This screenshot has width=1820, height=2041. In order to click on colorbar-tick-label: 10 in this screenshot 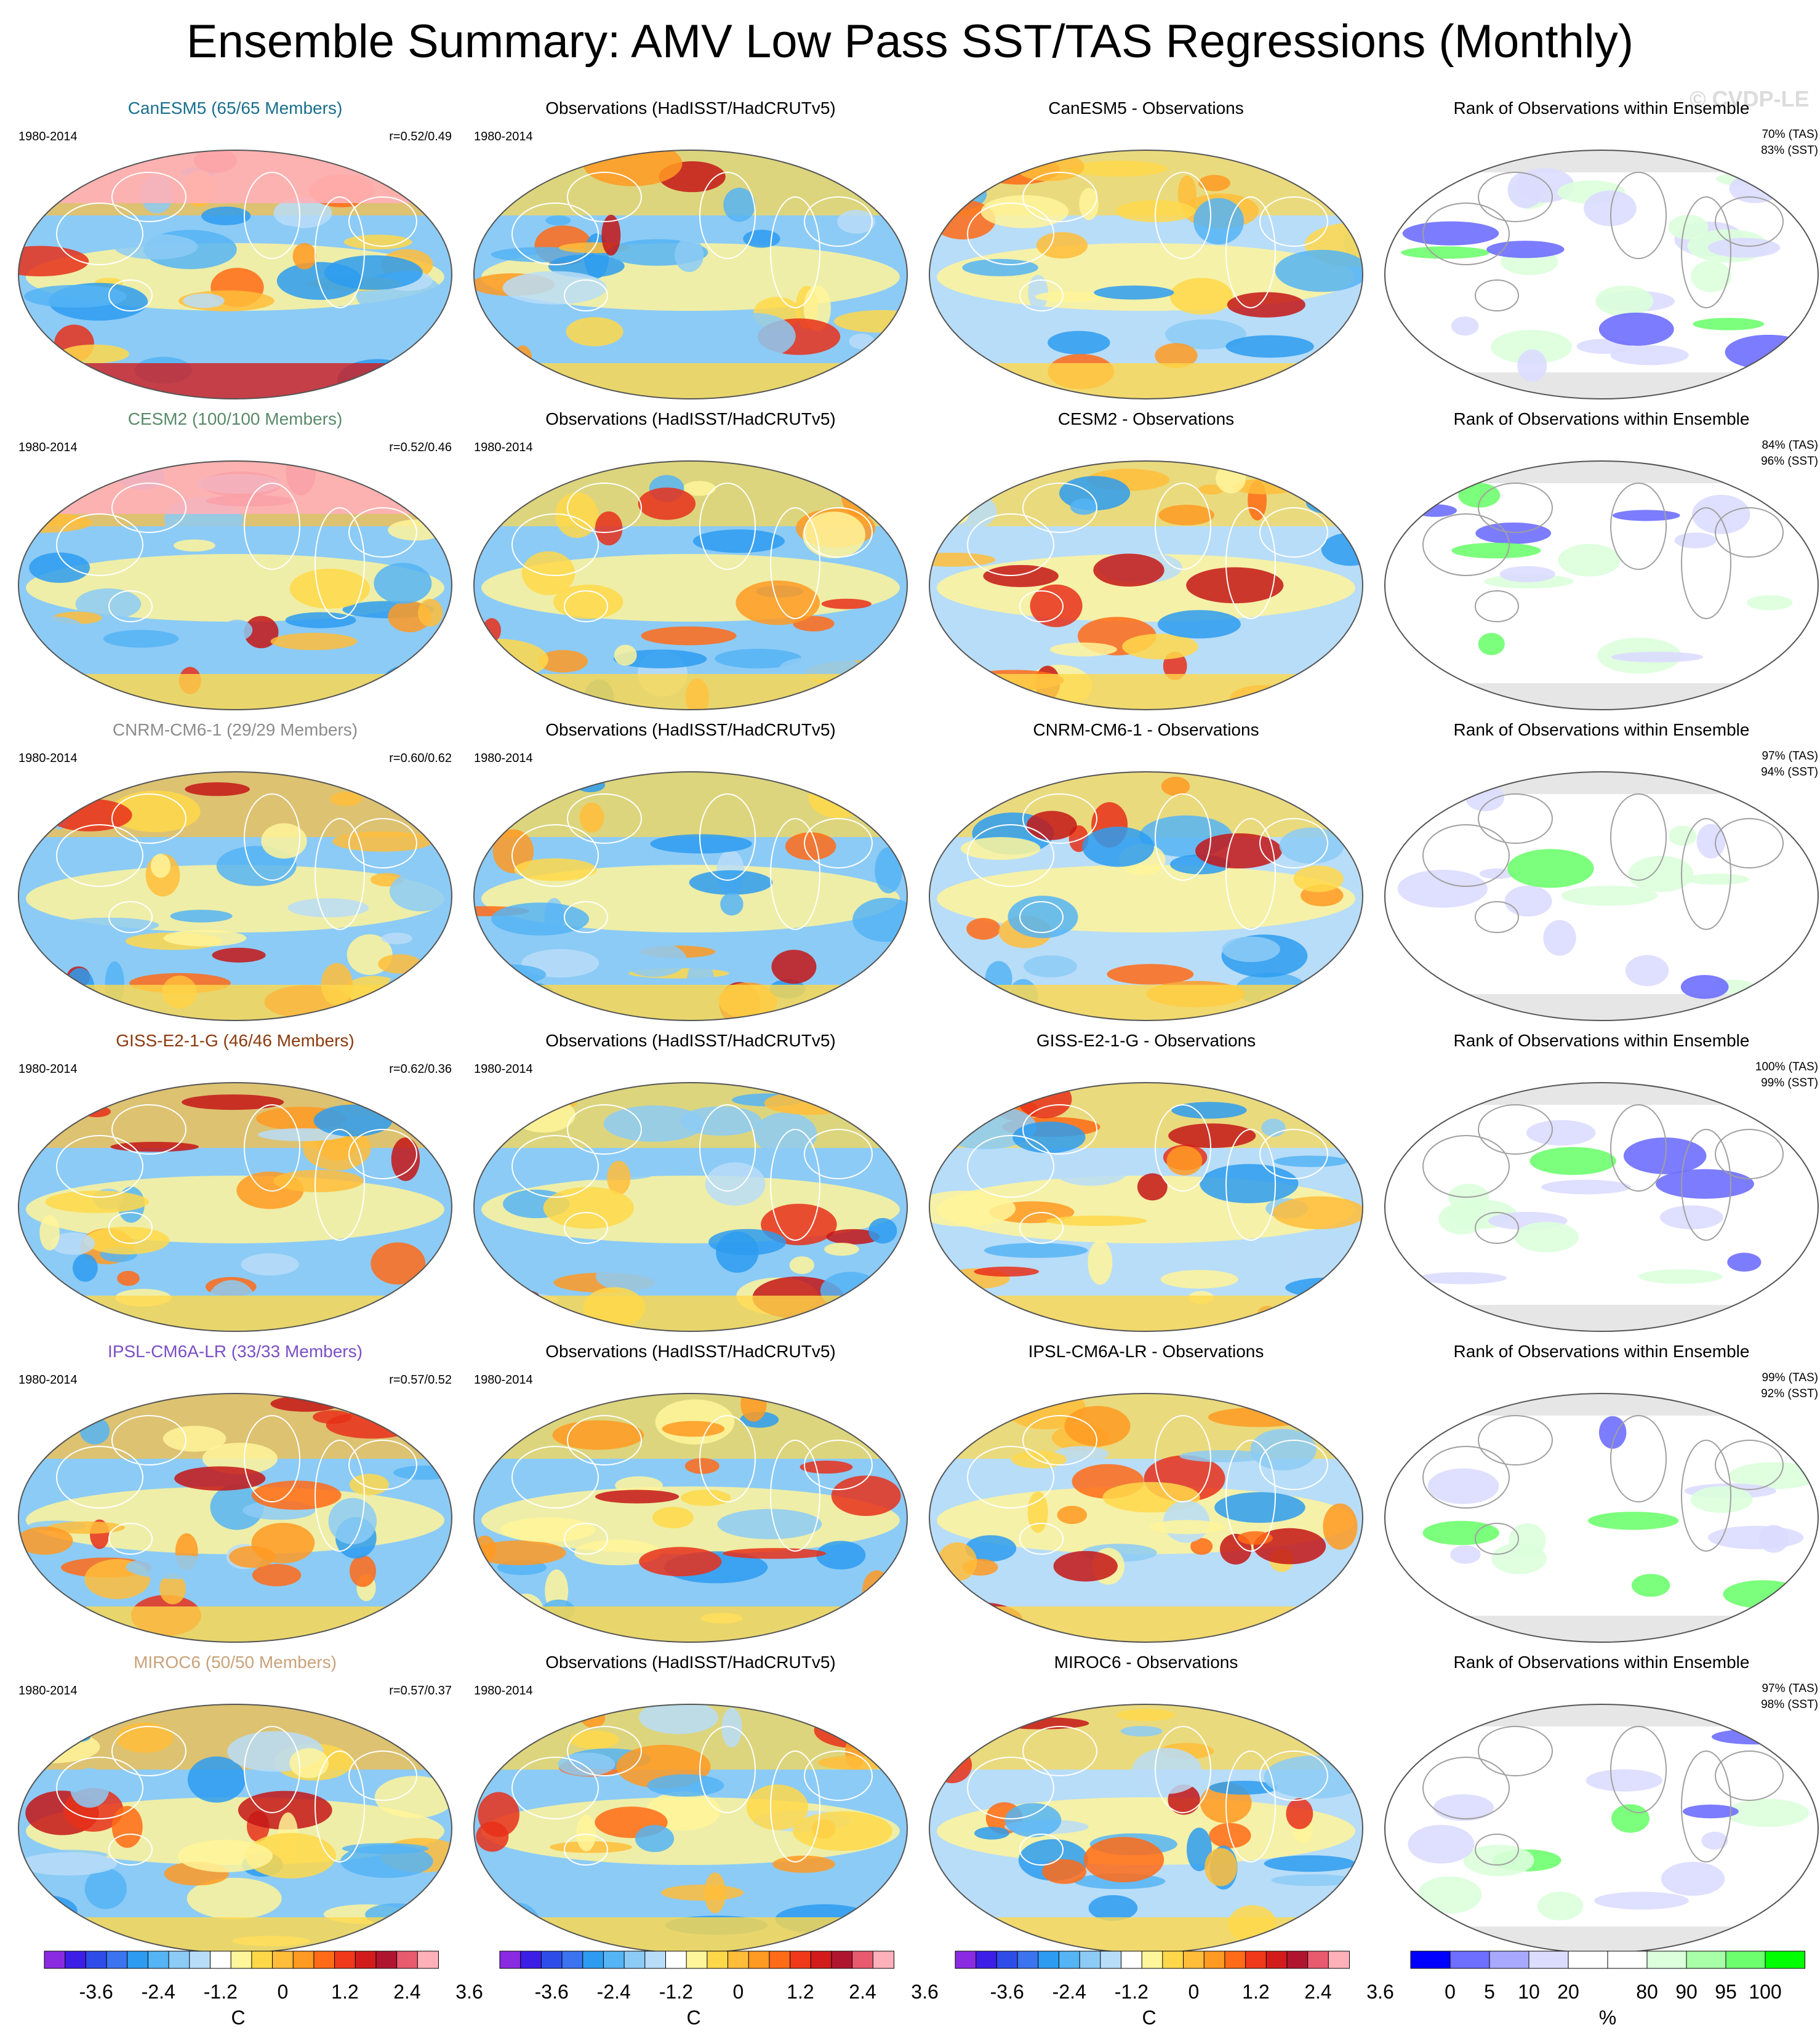, I will do `click(1529, 1992)`.